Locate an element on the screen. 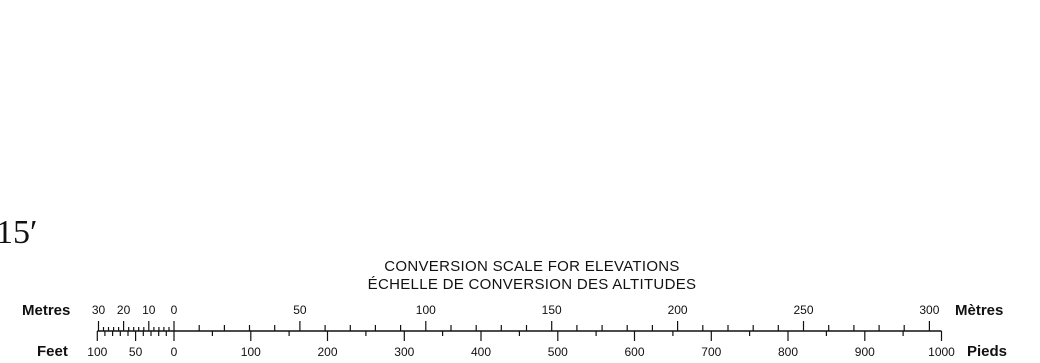 The image size is (1040, 363). metres-tick-label: 200 is located at coordinates (678, 310).